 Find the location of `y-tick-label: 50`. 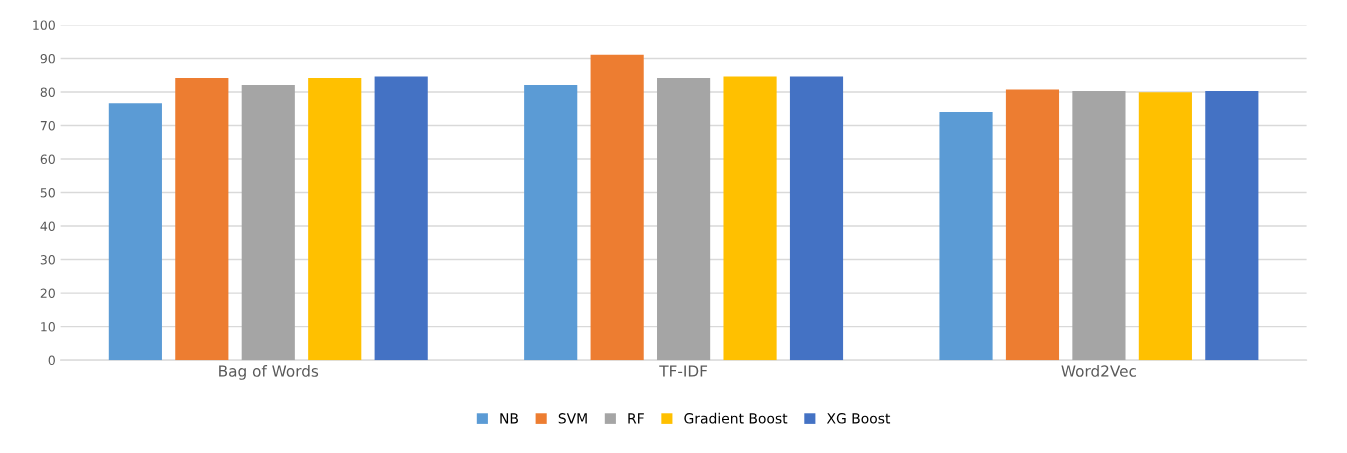

y-tick-label: 50 is located at coordinates (47, 193).